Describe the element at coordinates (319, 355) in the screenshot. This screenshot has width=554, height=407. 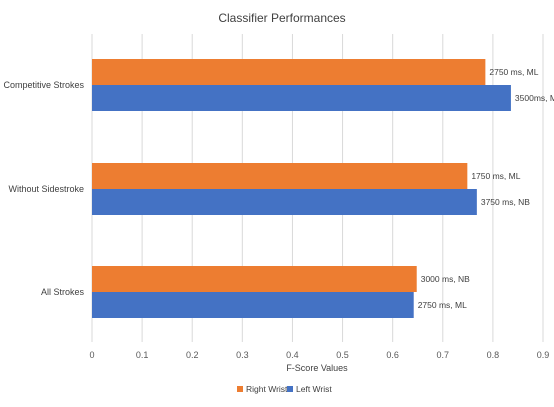
I see `x-axis-tick-labels: 0 0.1 0.2 0.3 0.4 0.5 0.6 0.7 0.8 0.9` at that location.